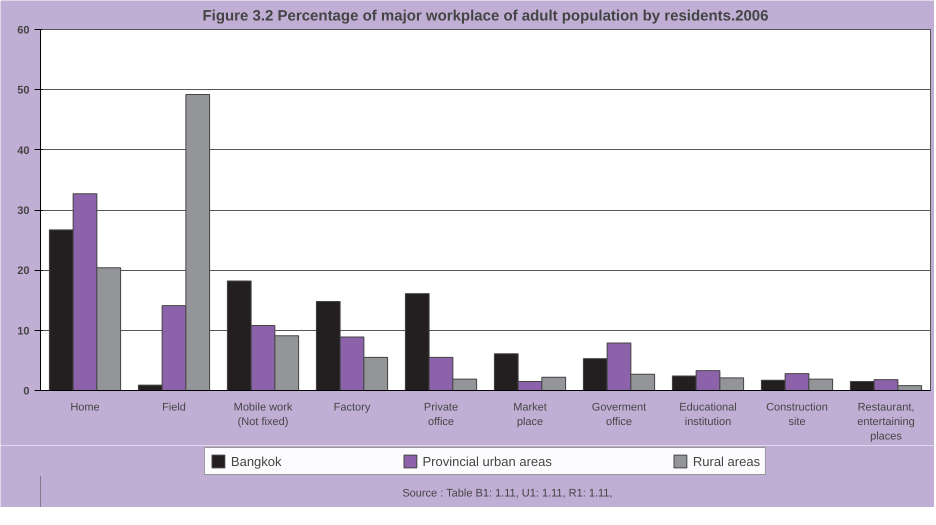 The image size is (936, 525). I want to click on x-tick-label: Home, so click(85, 408).